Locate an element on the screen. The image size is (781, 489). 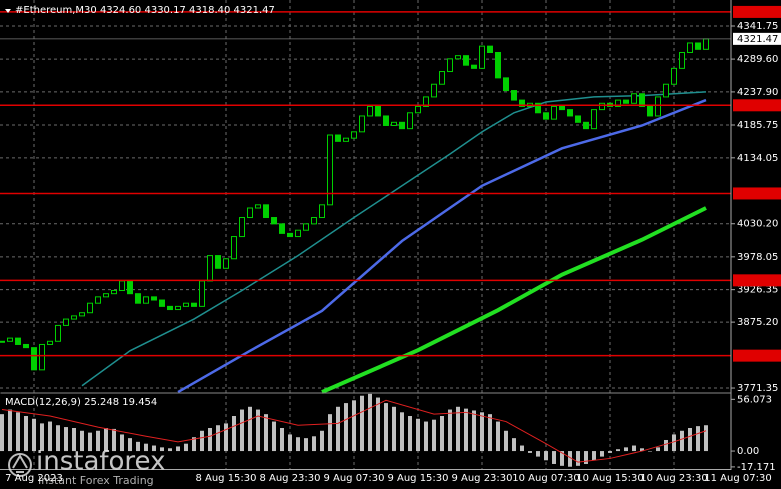
x-tick-label: 8 Aug 15:30 is located at coordinates (225, 478).